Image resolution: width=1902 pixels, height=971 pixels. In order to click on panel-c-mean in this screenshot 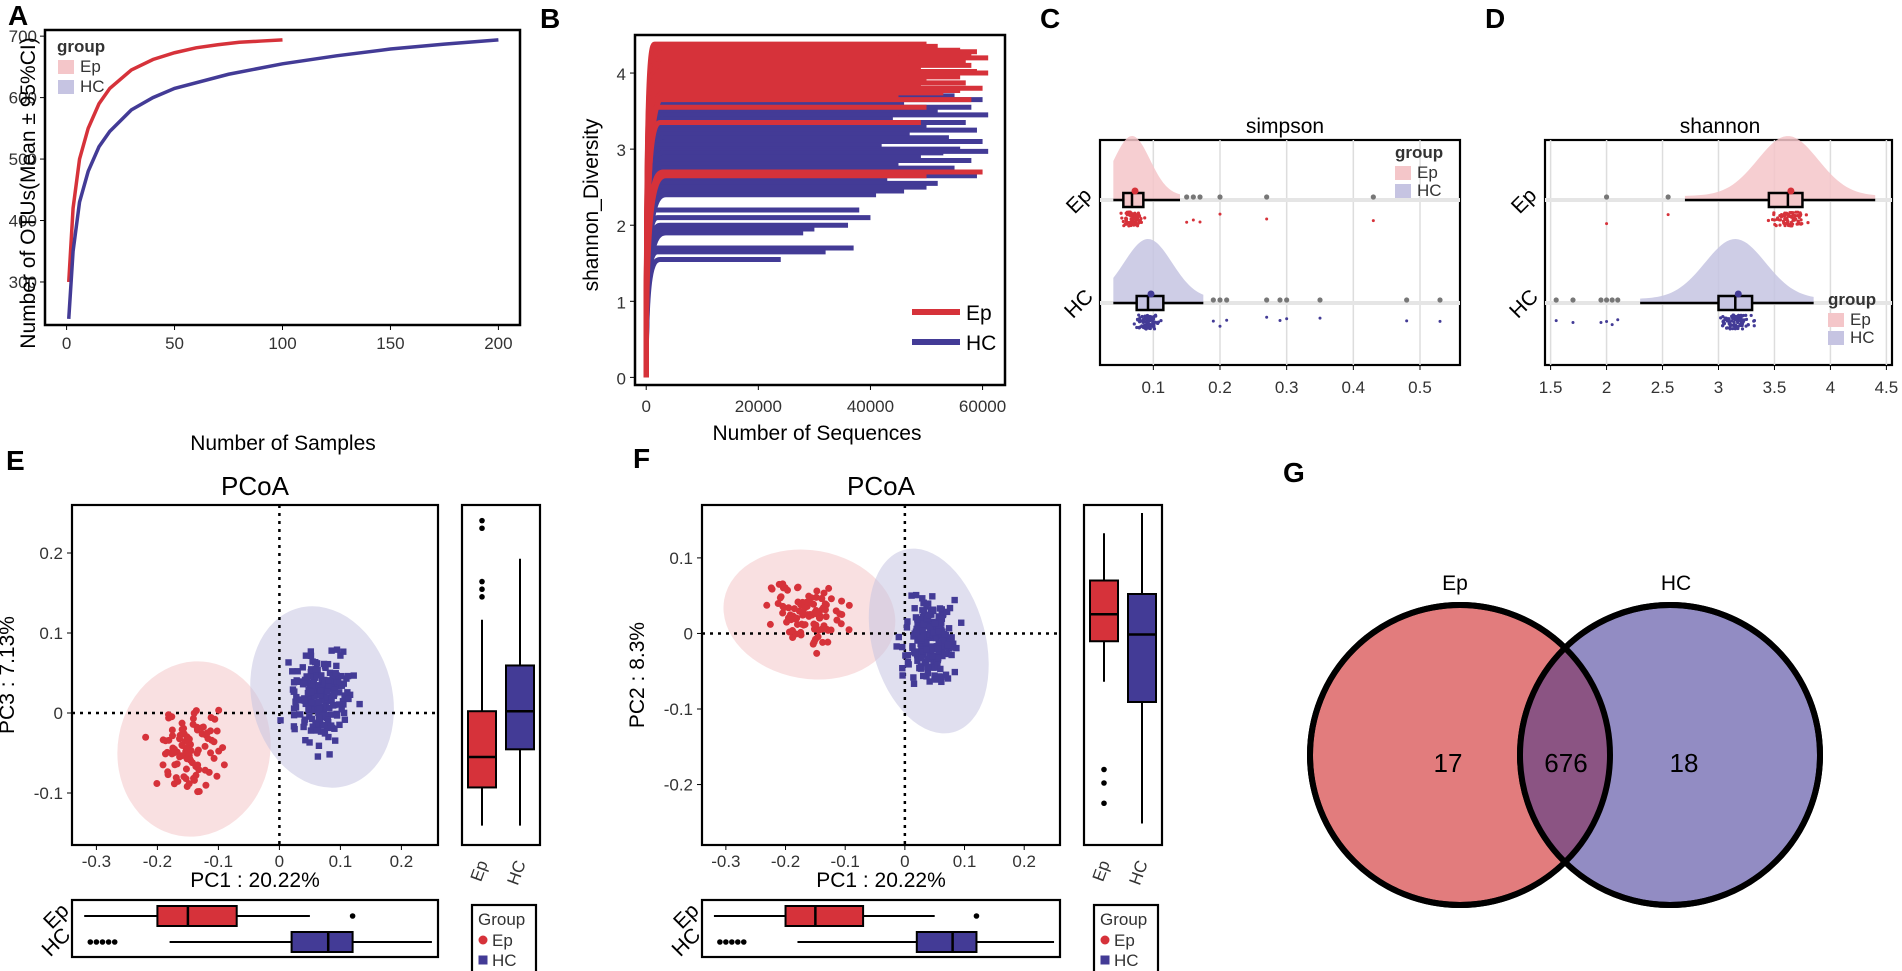, I will do `click(1151, 294)`.